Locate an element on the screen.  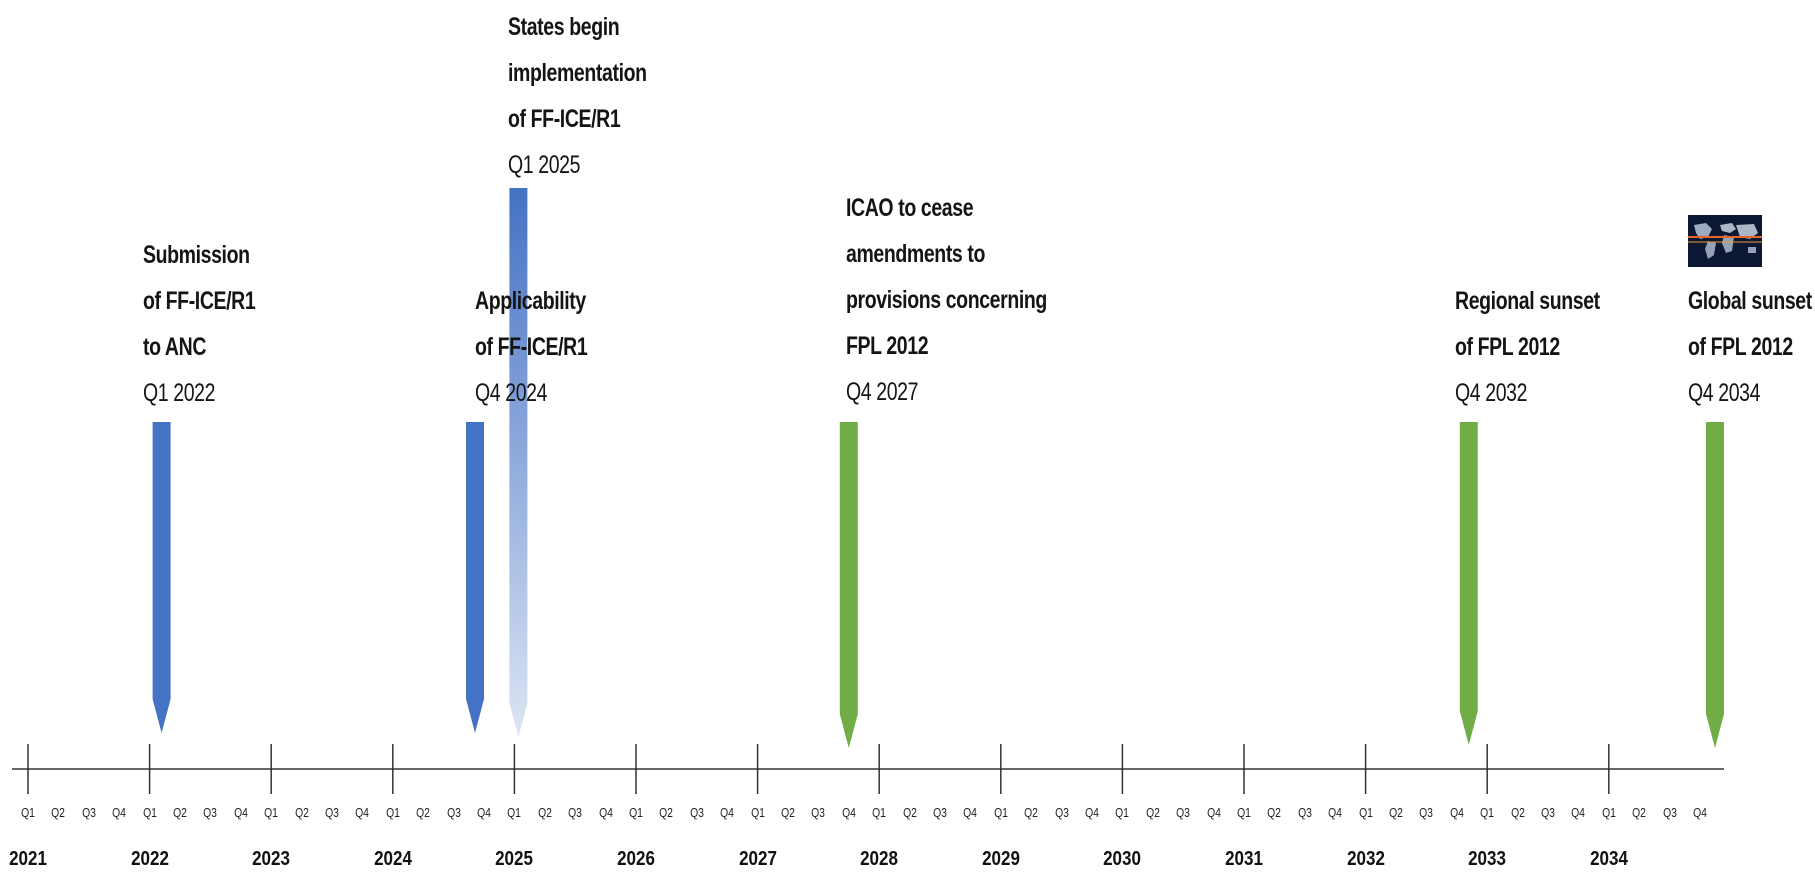
milestone-label-line: provisions concerning is located at coordinates (946, 300).